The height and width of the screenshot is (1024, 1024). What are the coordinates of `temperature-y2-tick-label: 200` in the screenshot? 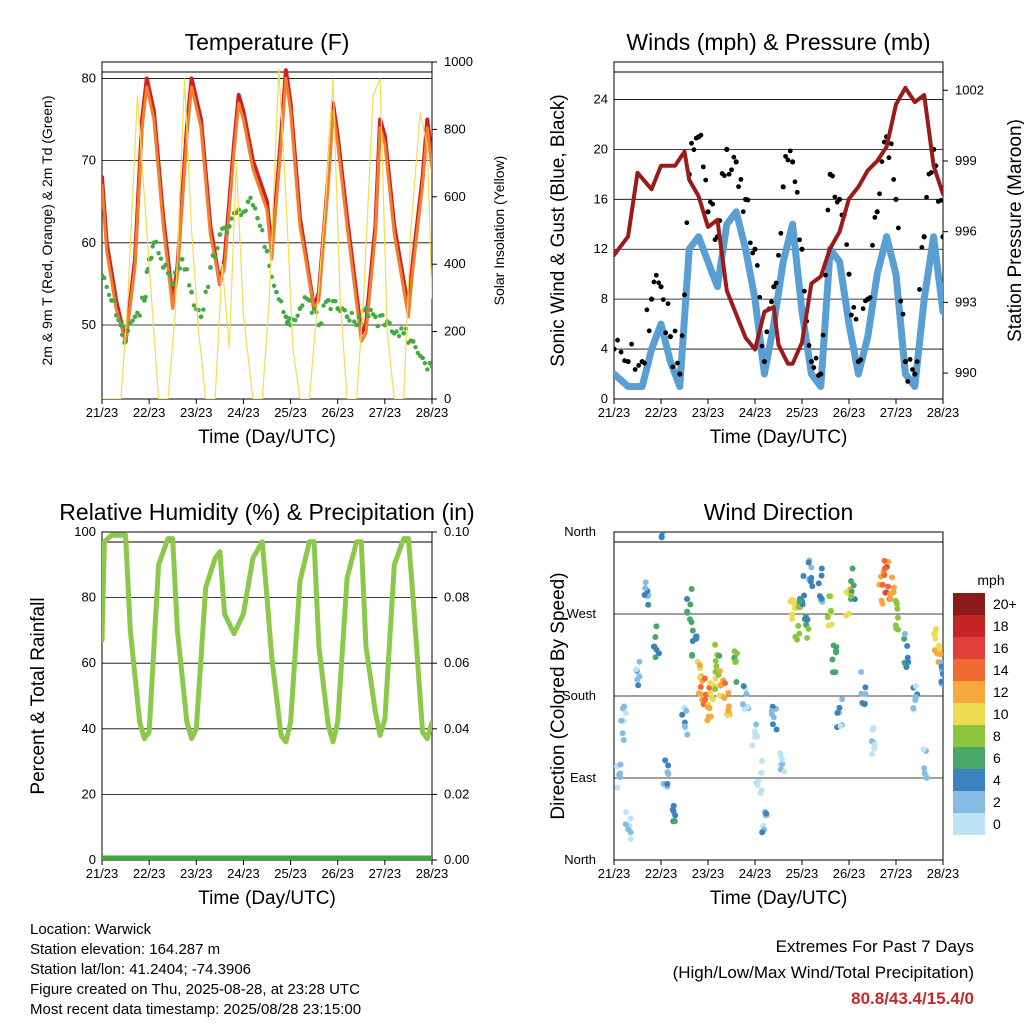 It's located at (455, 331).